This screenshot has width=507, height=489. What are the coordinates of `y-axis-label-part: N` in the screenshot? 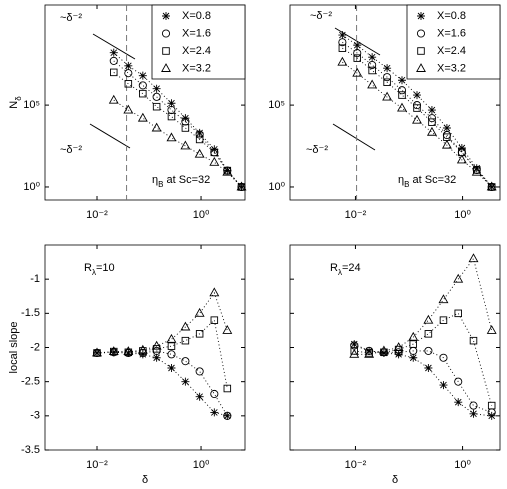 It's located at (14, 105).